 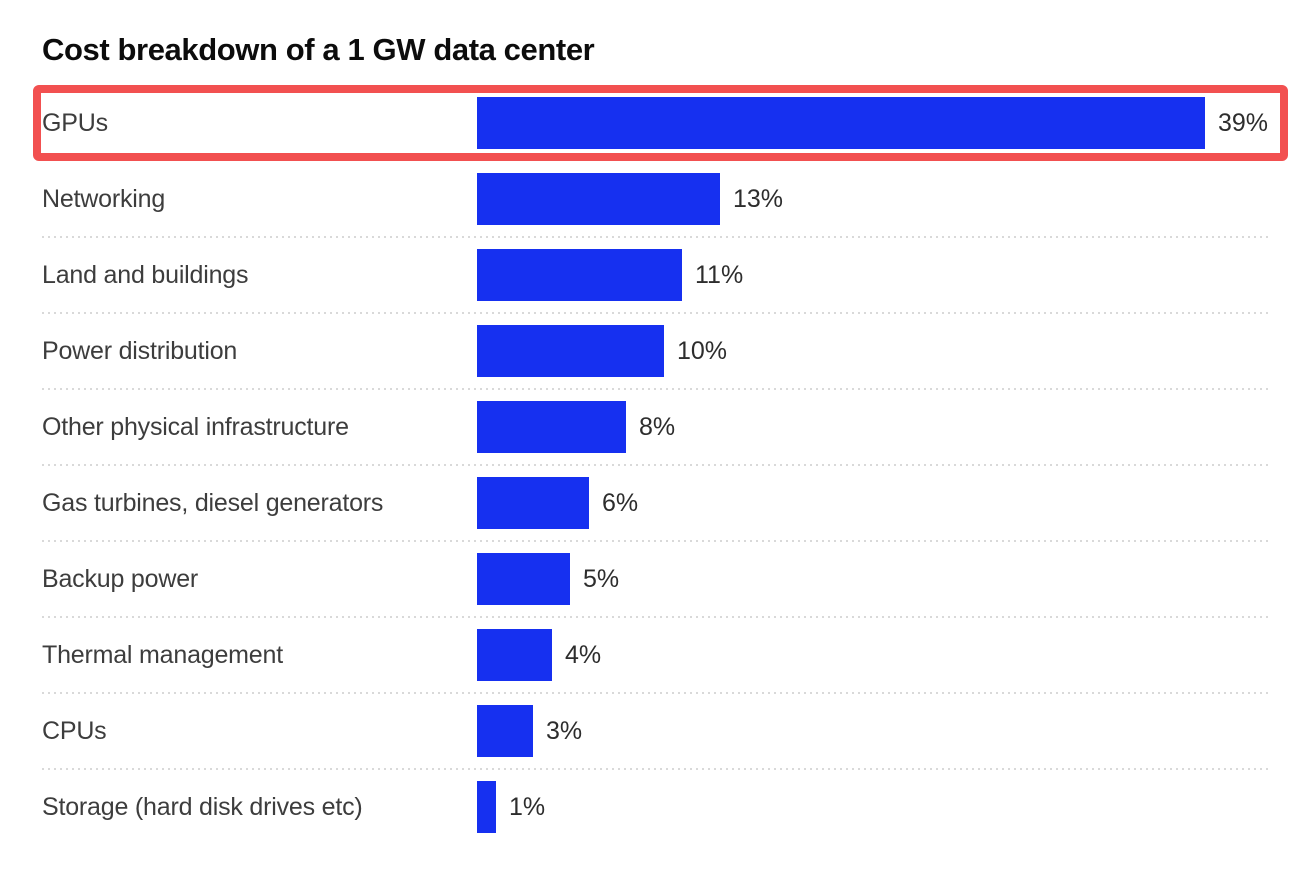 I want to click on chart-row: Land and buildings 11%, so click(x=678, y=274).